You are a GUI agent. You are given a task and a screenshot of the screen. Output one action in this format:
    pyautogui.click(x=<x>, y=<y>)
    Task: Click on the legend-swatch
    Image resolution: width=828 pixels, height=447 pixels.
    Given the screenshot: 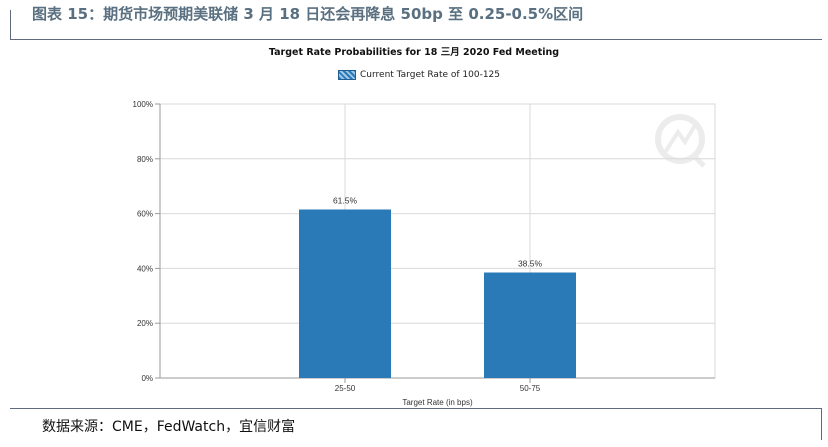 What is the action you would take?
    pyautogui.click(x=347, y=75)
    